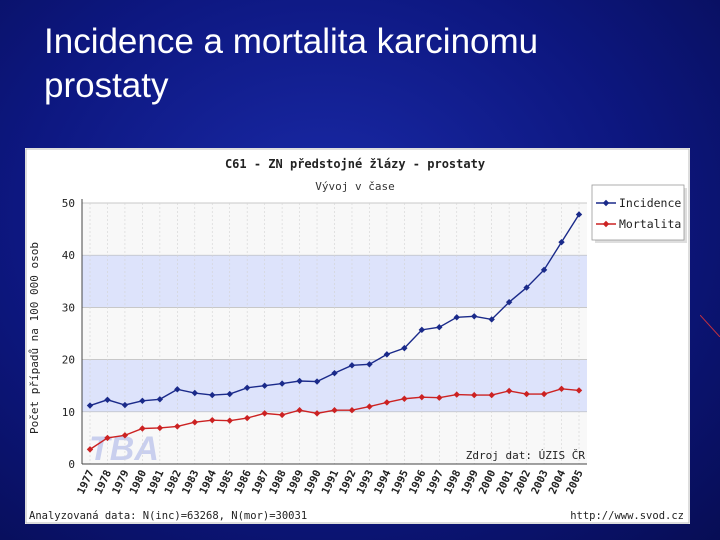 The width and height of the screenshot is (720, 540). I want to click on y-tick-labels: 0 10 20 30 40 50, so click(68, 334).